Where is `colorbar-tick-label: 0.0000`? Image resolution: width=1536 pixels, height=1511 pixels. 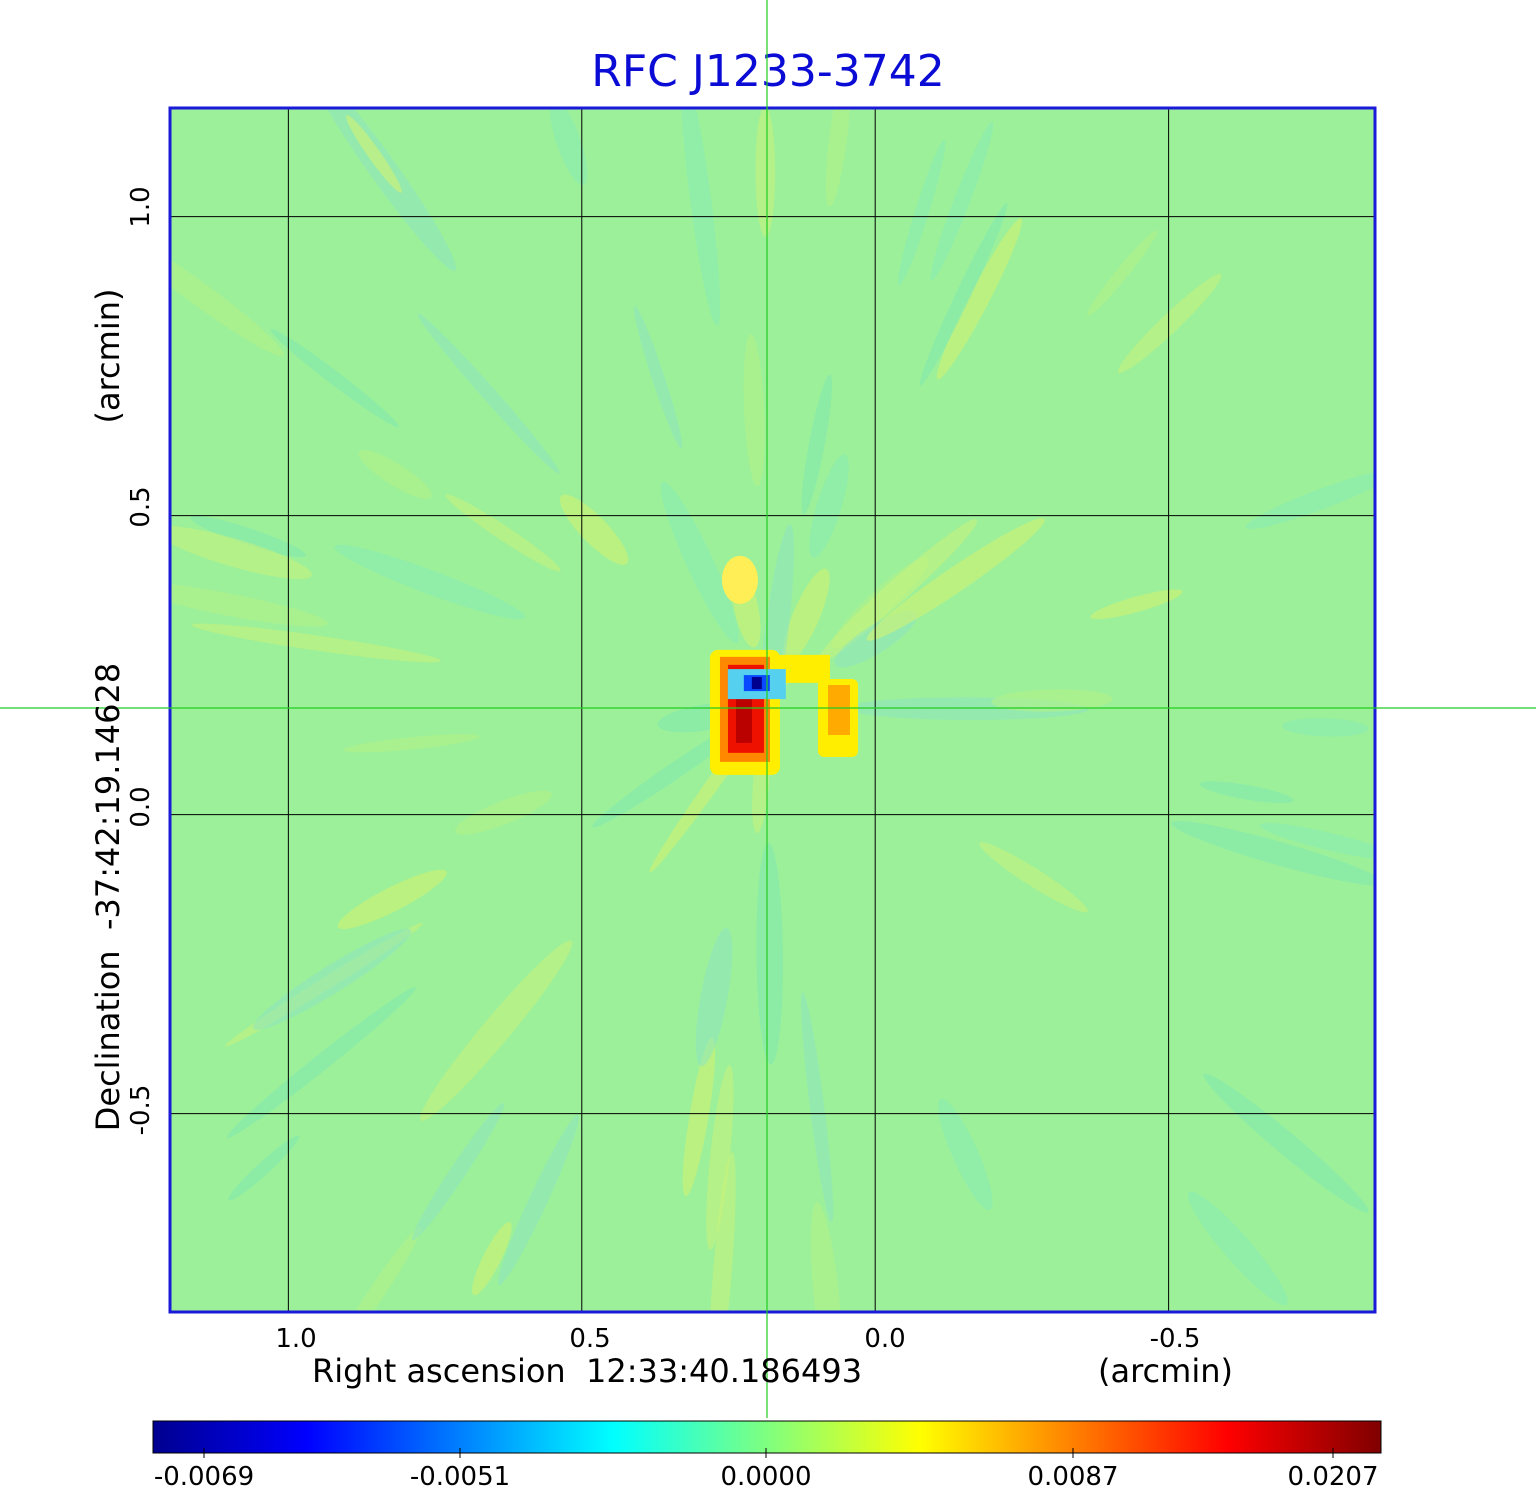
colorbar-tick-label: 0.0000 is located at coordinates (766, 1477).